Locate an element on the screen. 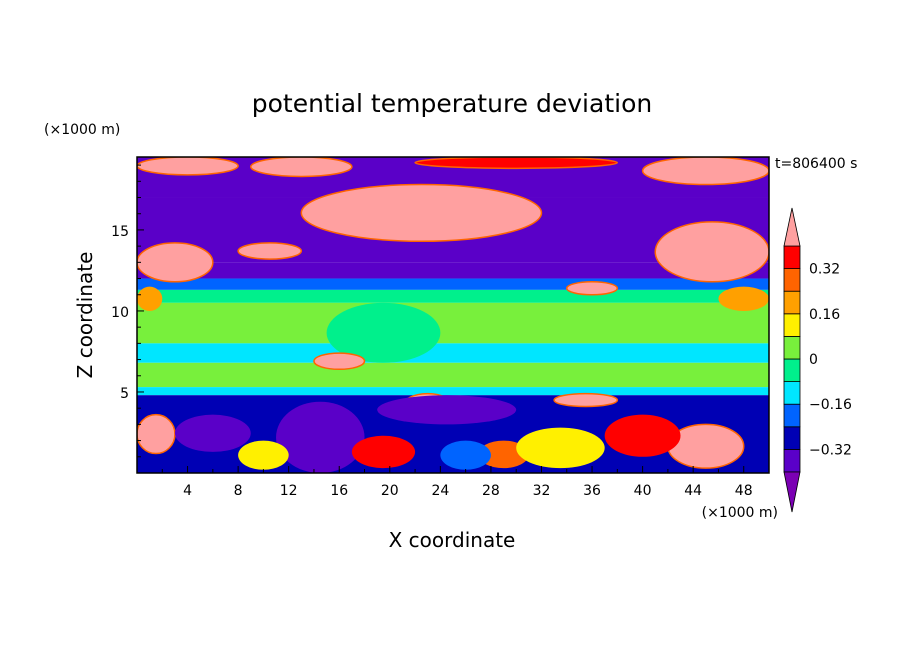  chart-title: potential temperature deviation is located at coordinates (452, 103).